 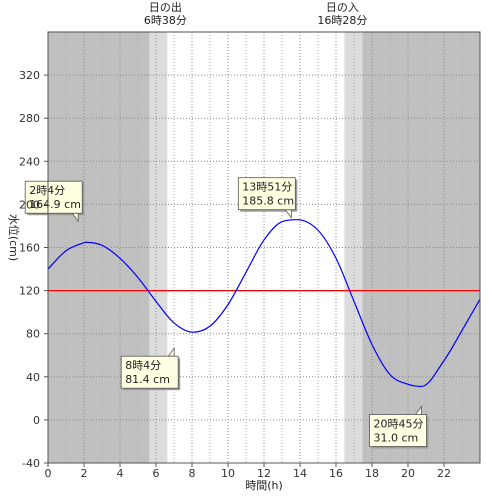 What do you see at coordinates (29, 291) in the screenshot?
I see `y-tick-label: 120` at bounding box center [29, 291].